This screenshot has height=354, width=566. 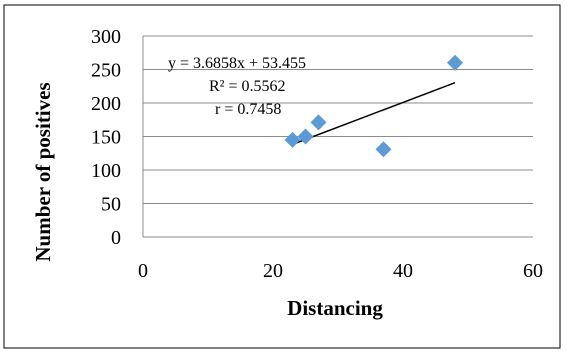 I want to click on y-tick-label-150: 150, so click(x=106, y=138).